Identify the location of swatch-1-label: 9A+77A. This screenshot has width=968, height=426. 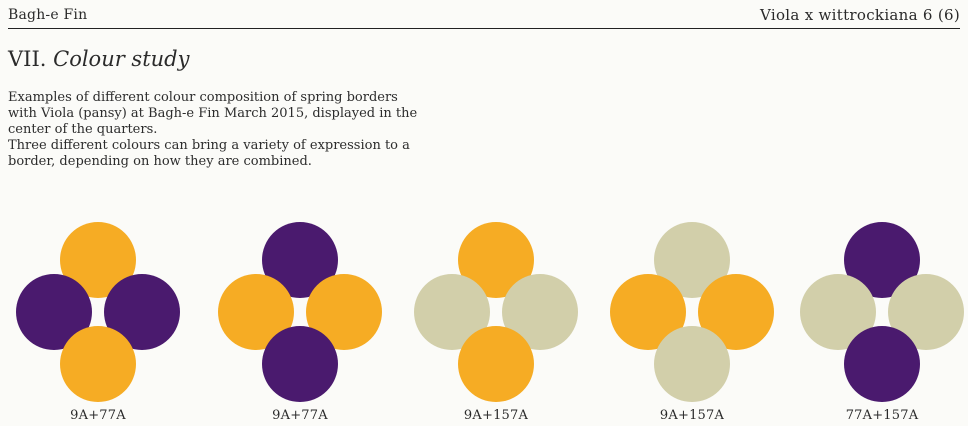
(98, 415).